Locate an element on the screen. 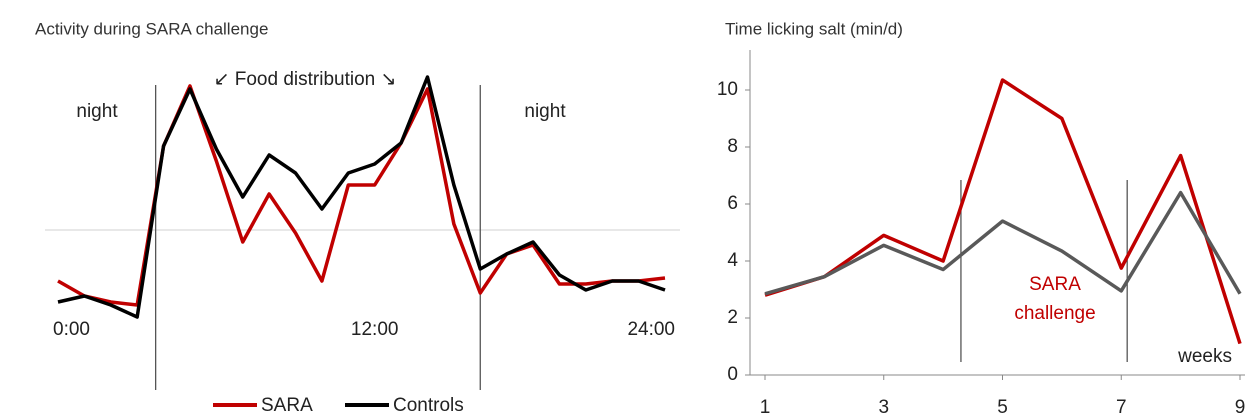  y-tick-label: 10 is located at coordinates (727, 89).